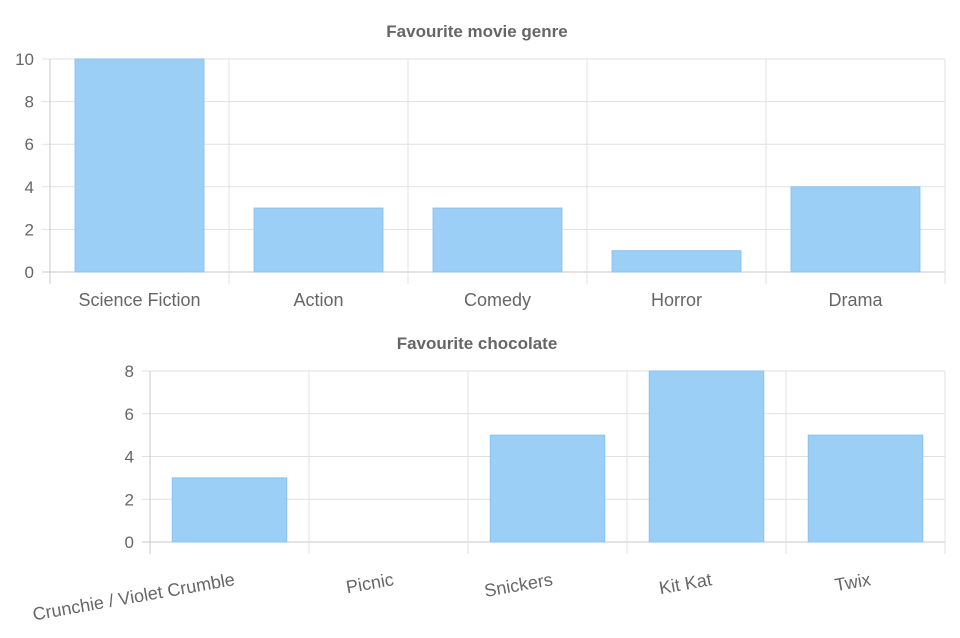 This screenshot has width=960, height=638. What do you see at coordinates (129, 542) in the screenshot?
I see `chocolate-y-tick-label: 0` at bounding box center [129, 542].